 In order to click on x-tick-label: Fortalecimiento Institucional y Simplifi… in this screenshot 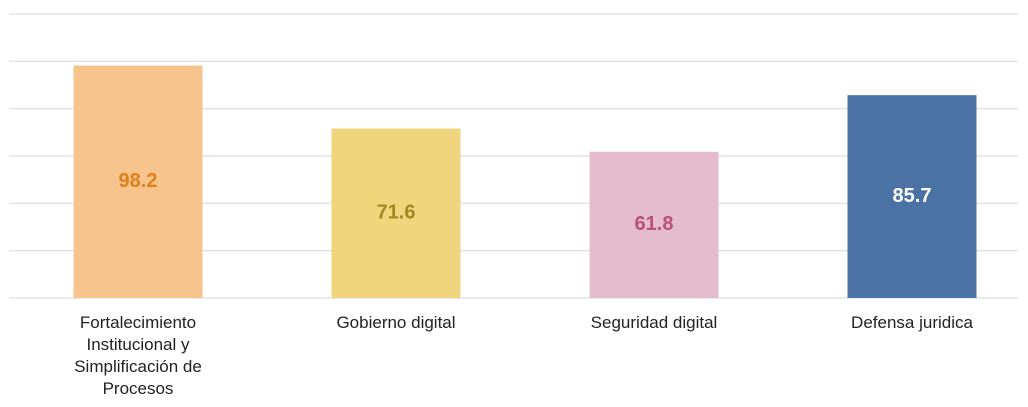, I will do `click(138, 355)`.